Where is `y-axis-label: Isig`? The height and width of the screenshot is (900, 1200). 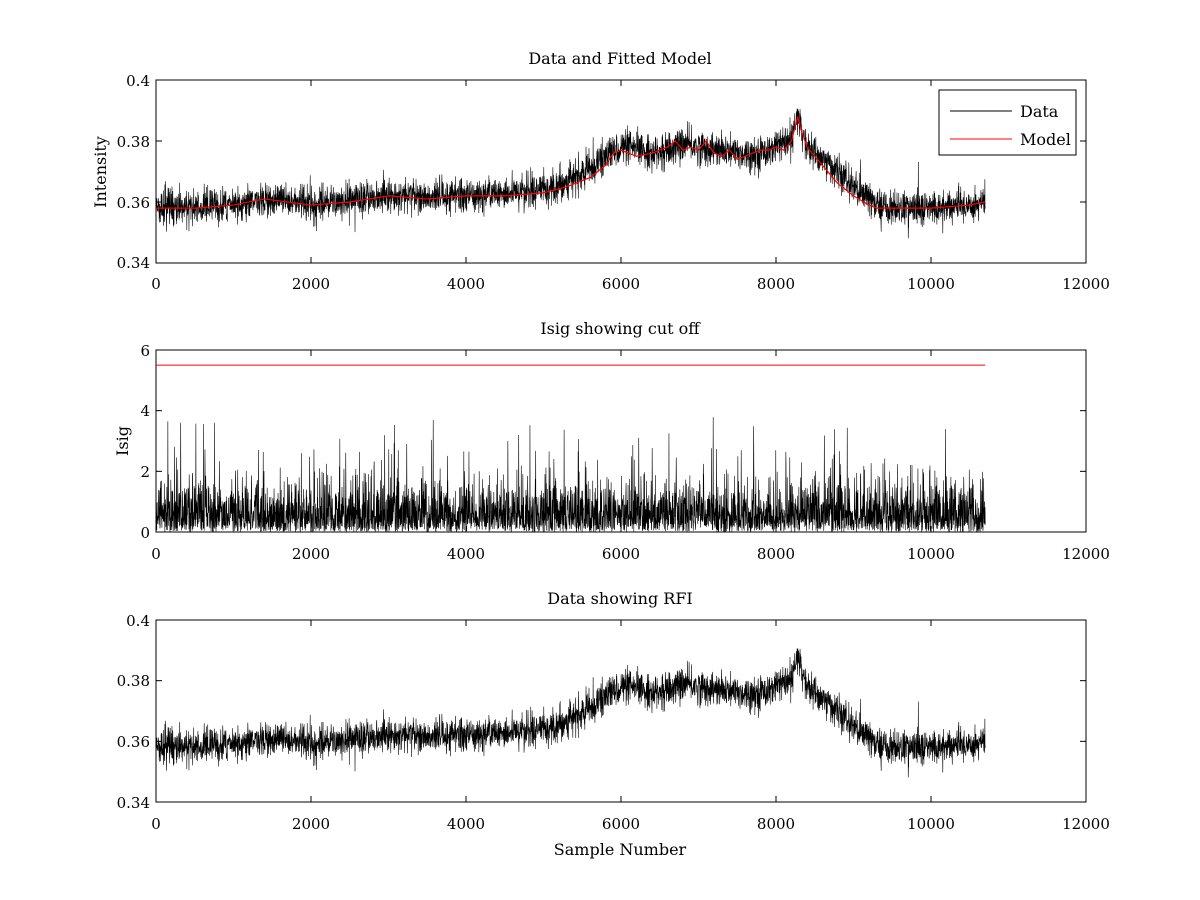 y-axis-label: Isig is located at coordinates (122, 441).